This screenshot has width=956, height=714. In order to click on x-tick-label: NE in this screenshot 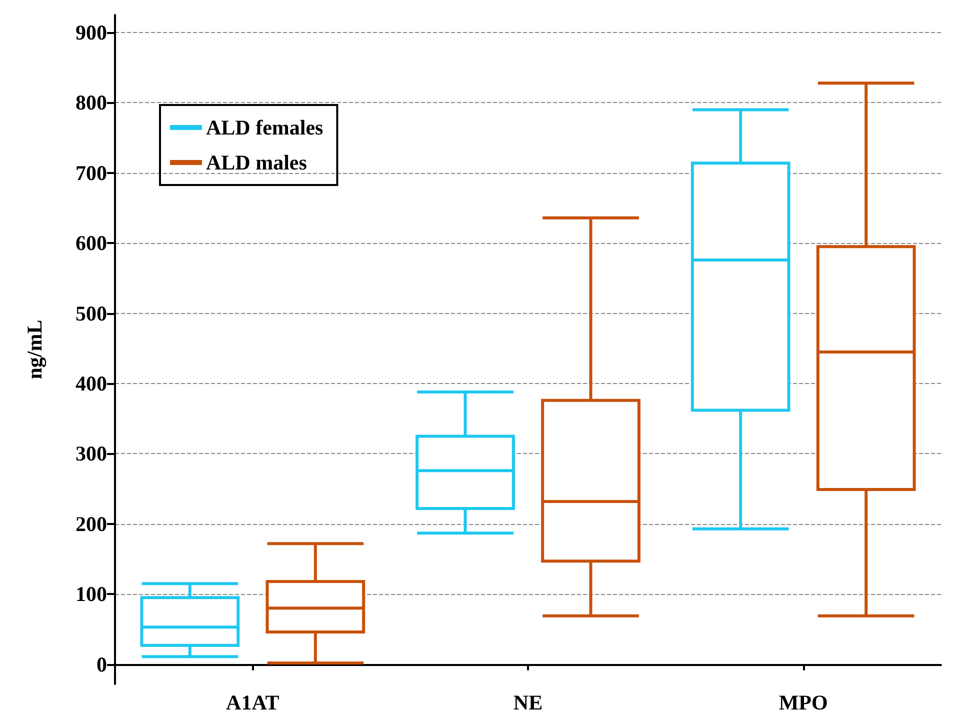, I will do `click(528, 702)`.